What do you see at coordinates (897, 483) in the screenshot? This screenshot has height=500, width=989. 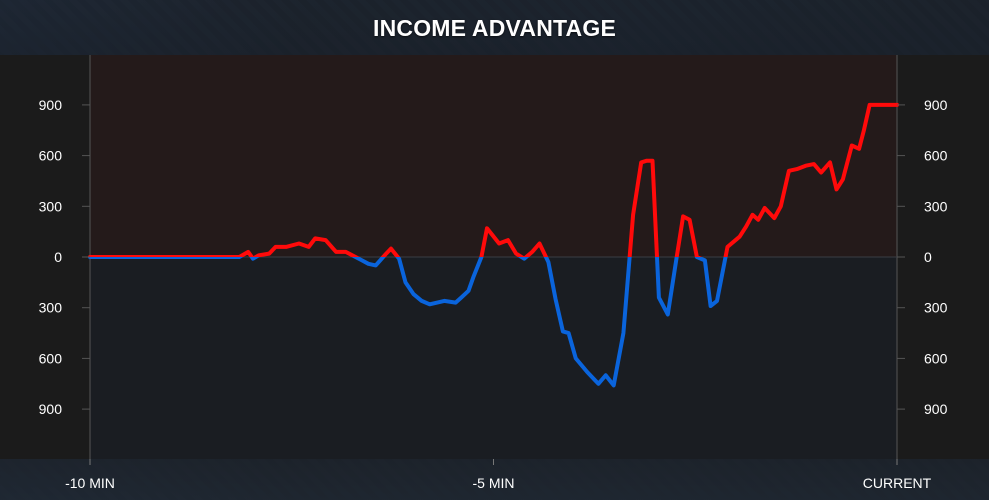 I see `x-tick-label: CURRENT` at bounding box center [897, 483].